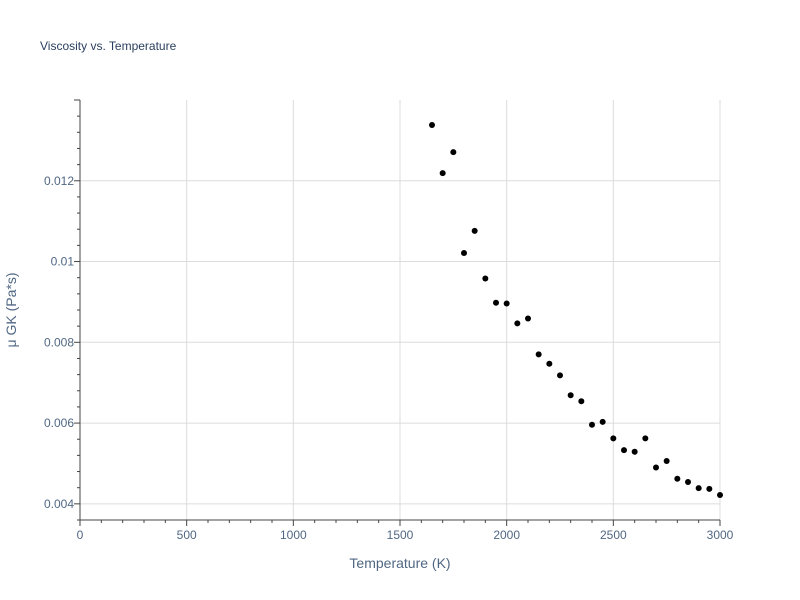 The height and width of the screenshot is (600, 800). I want to click on y-tick-label: 0.004, so click(59, 504).